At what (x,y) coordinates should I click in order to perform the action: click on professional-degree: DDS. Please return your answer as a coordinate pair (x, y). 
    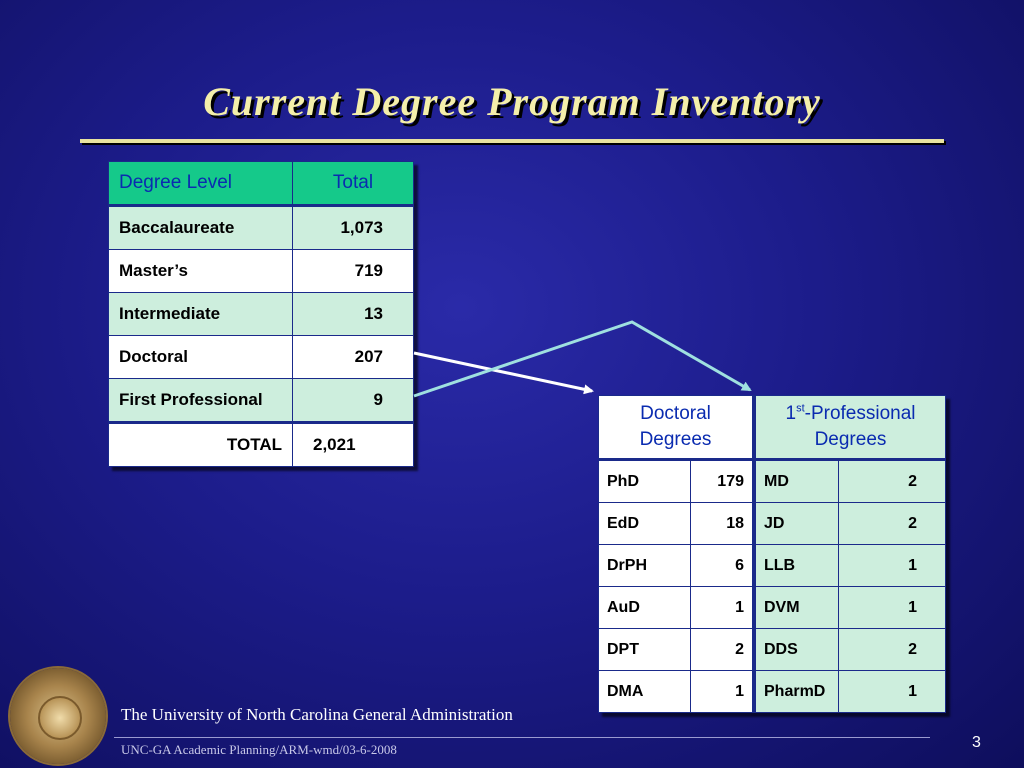
    Looking at the image, I should click on (795, 649).